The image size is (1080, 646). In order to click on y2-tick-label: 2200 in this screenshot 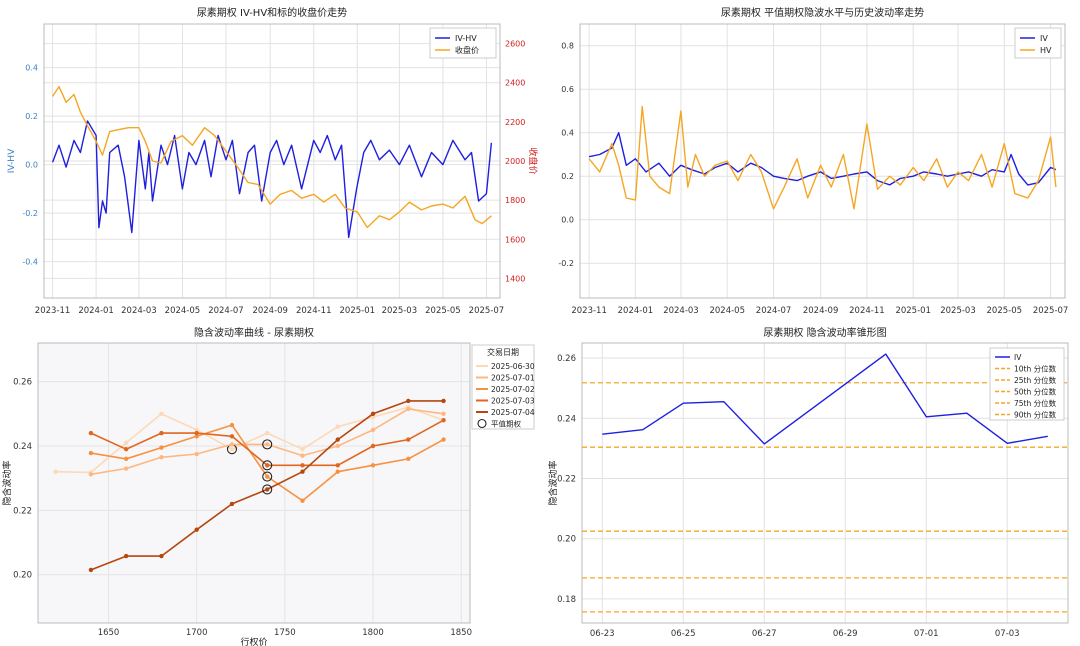, I will do `click(515, 122)`.